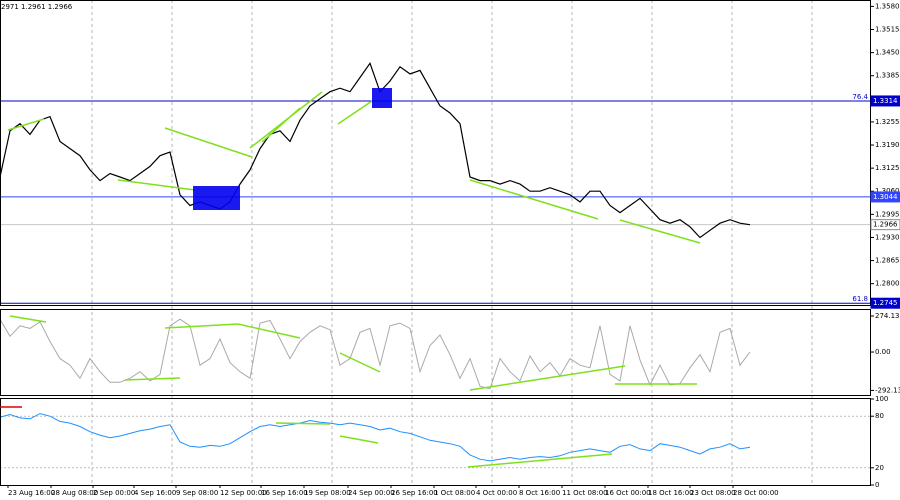 This screenshot has width=900, height=500. I want to click on y-tick-label: 1.3385, so click(887, 76).